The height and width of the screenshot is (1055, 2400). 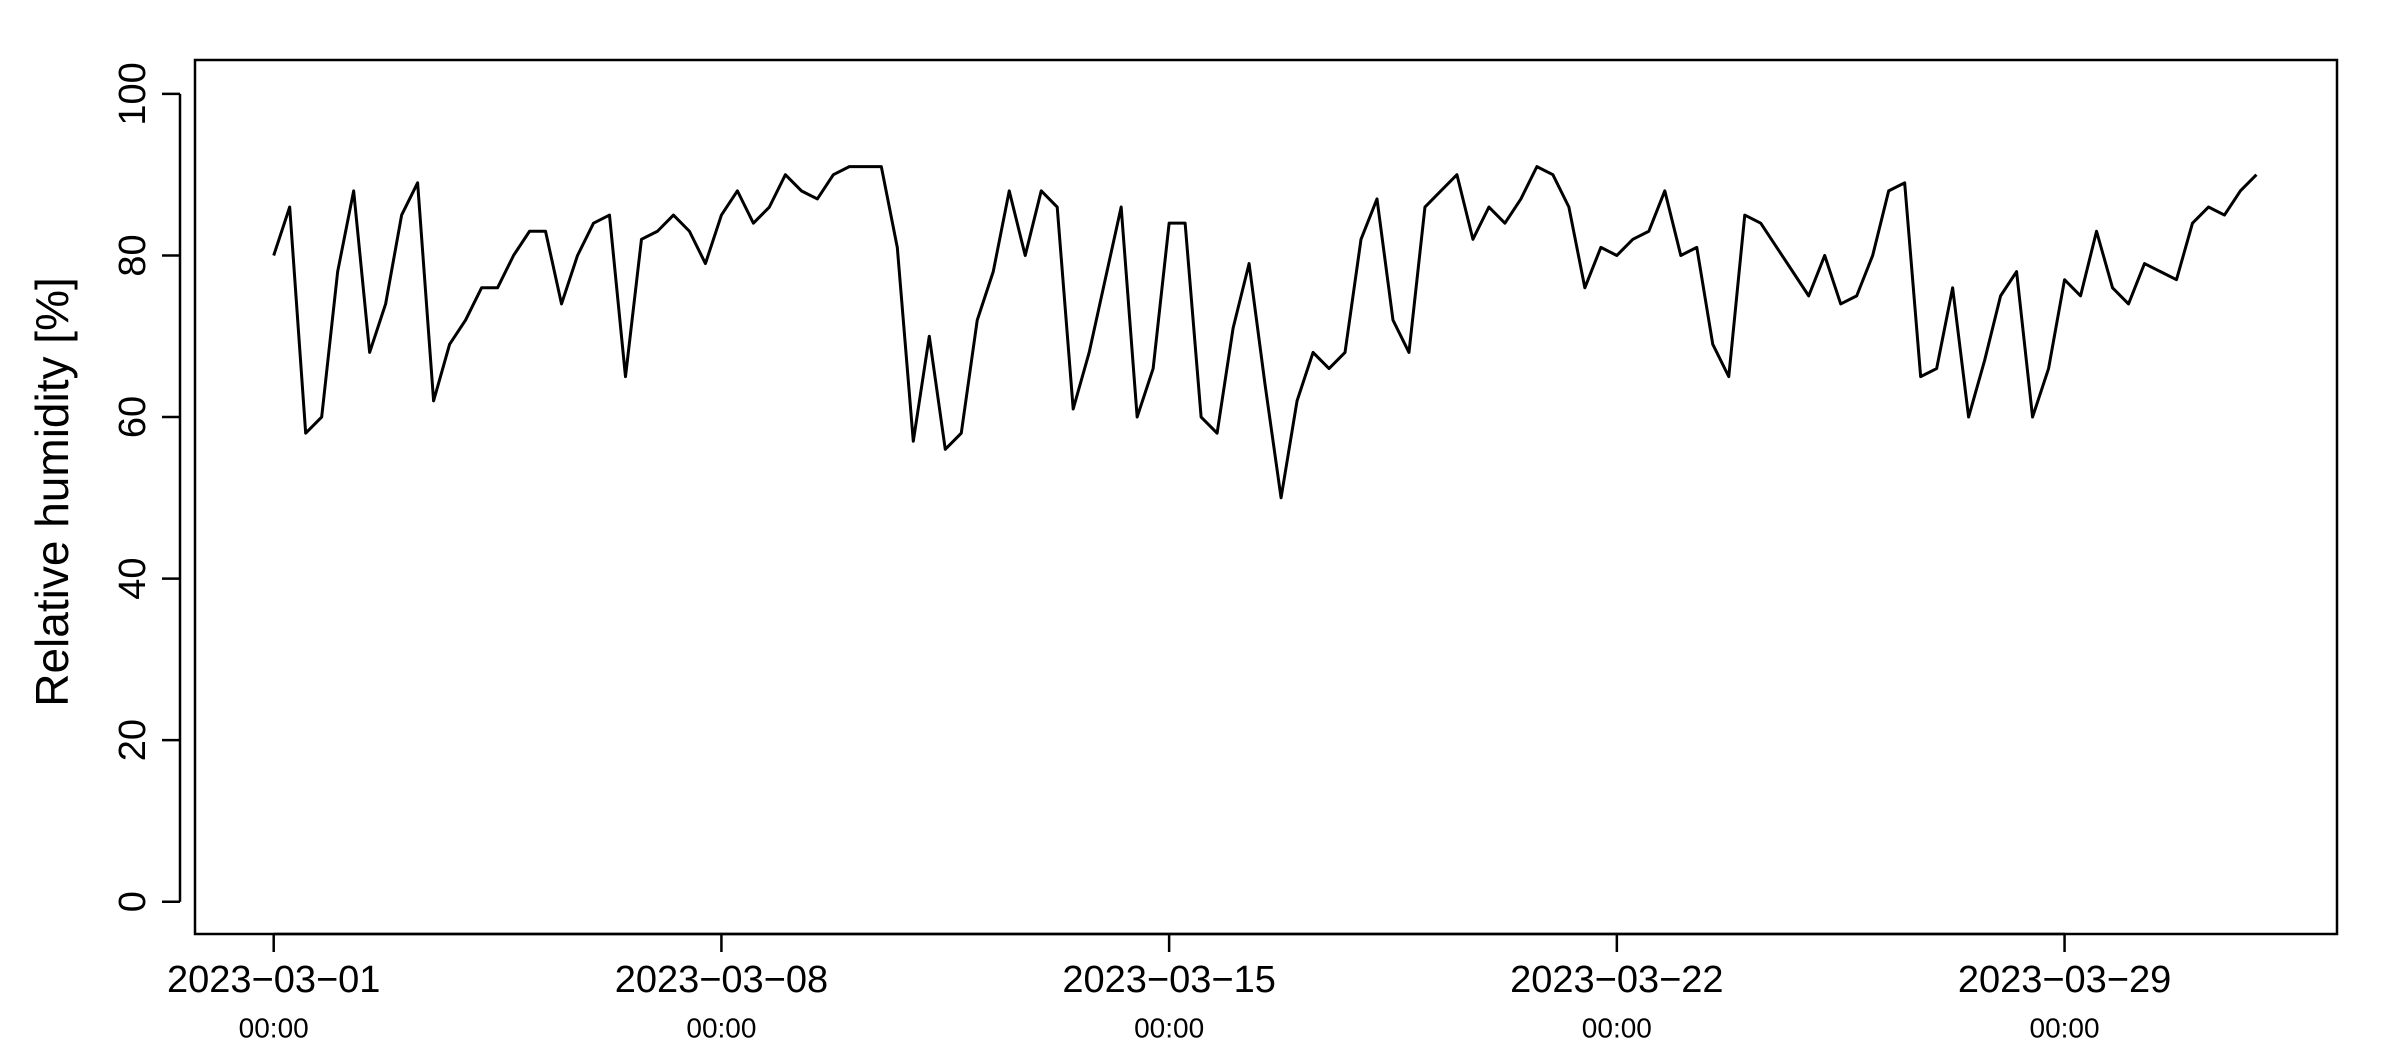 What do you see at coordinates (133, 901) in the screenshot?
I see `y-tick-label: 0` at bounding box center [133, 901].